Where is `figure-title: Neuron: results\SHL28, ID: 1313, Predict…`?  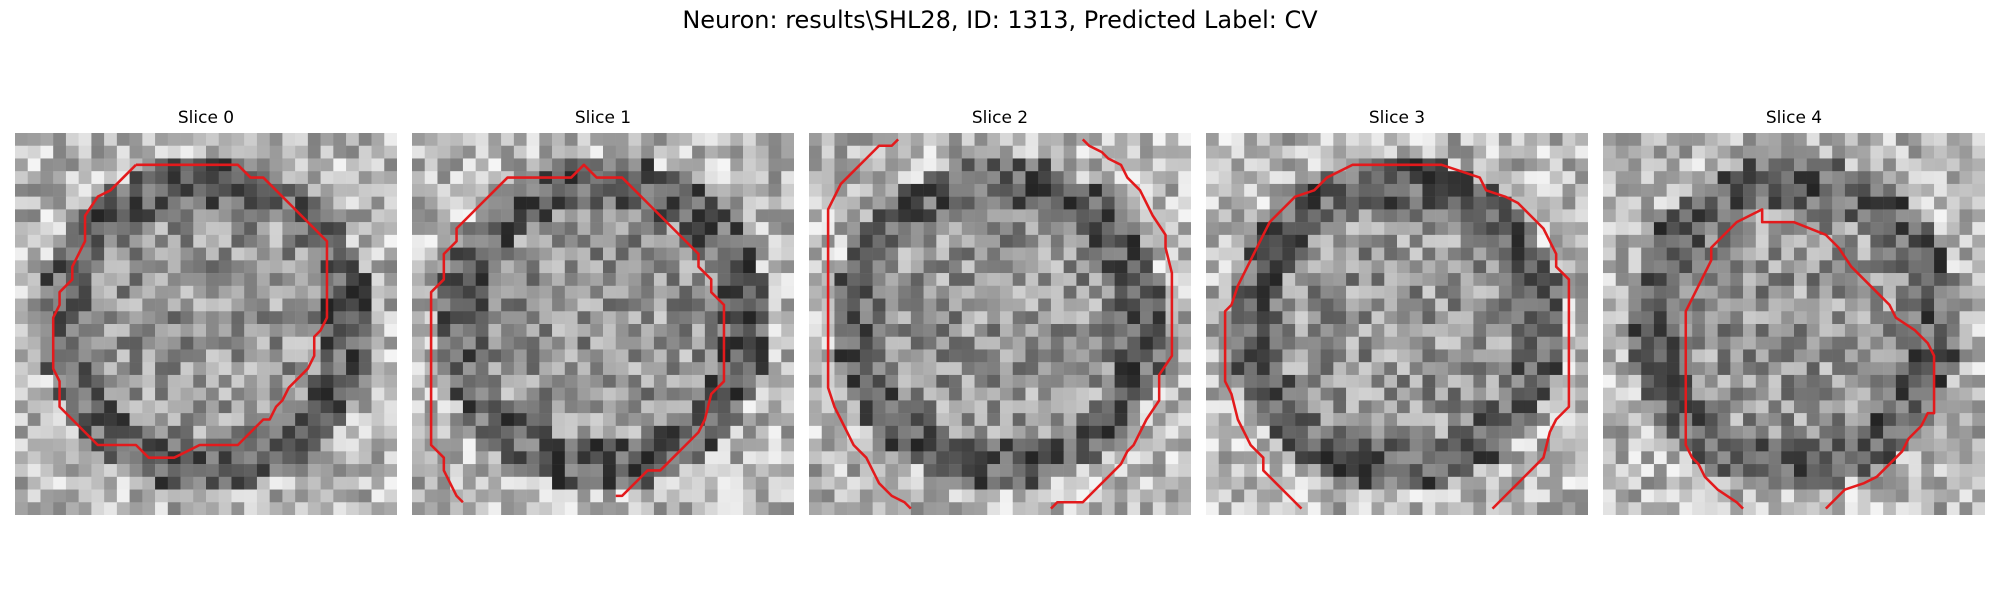 figure-title: Neuron: results\SHL28, ID: 1313, Predict… is located at coordinates (1000, 20).